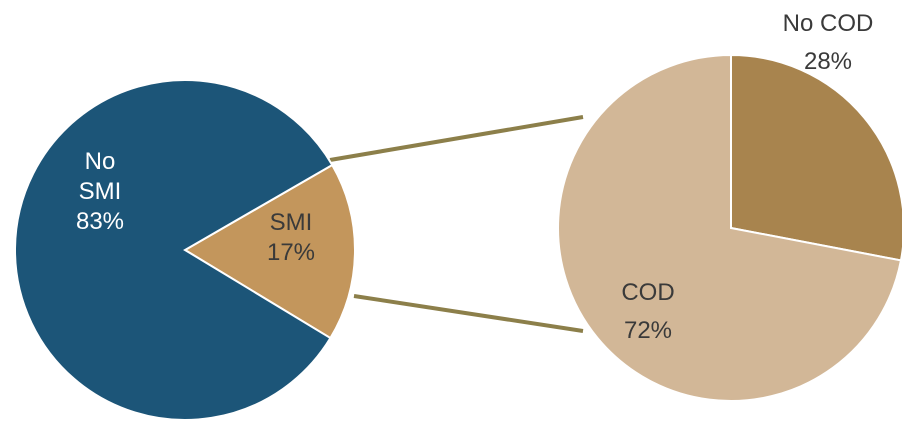 This screenshot has width=902, height=421. I want to click on slice-label-line: 28%, so click(828, 61).